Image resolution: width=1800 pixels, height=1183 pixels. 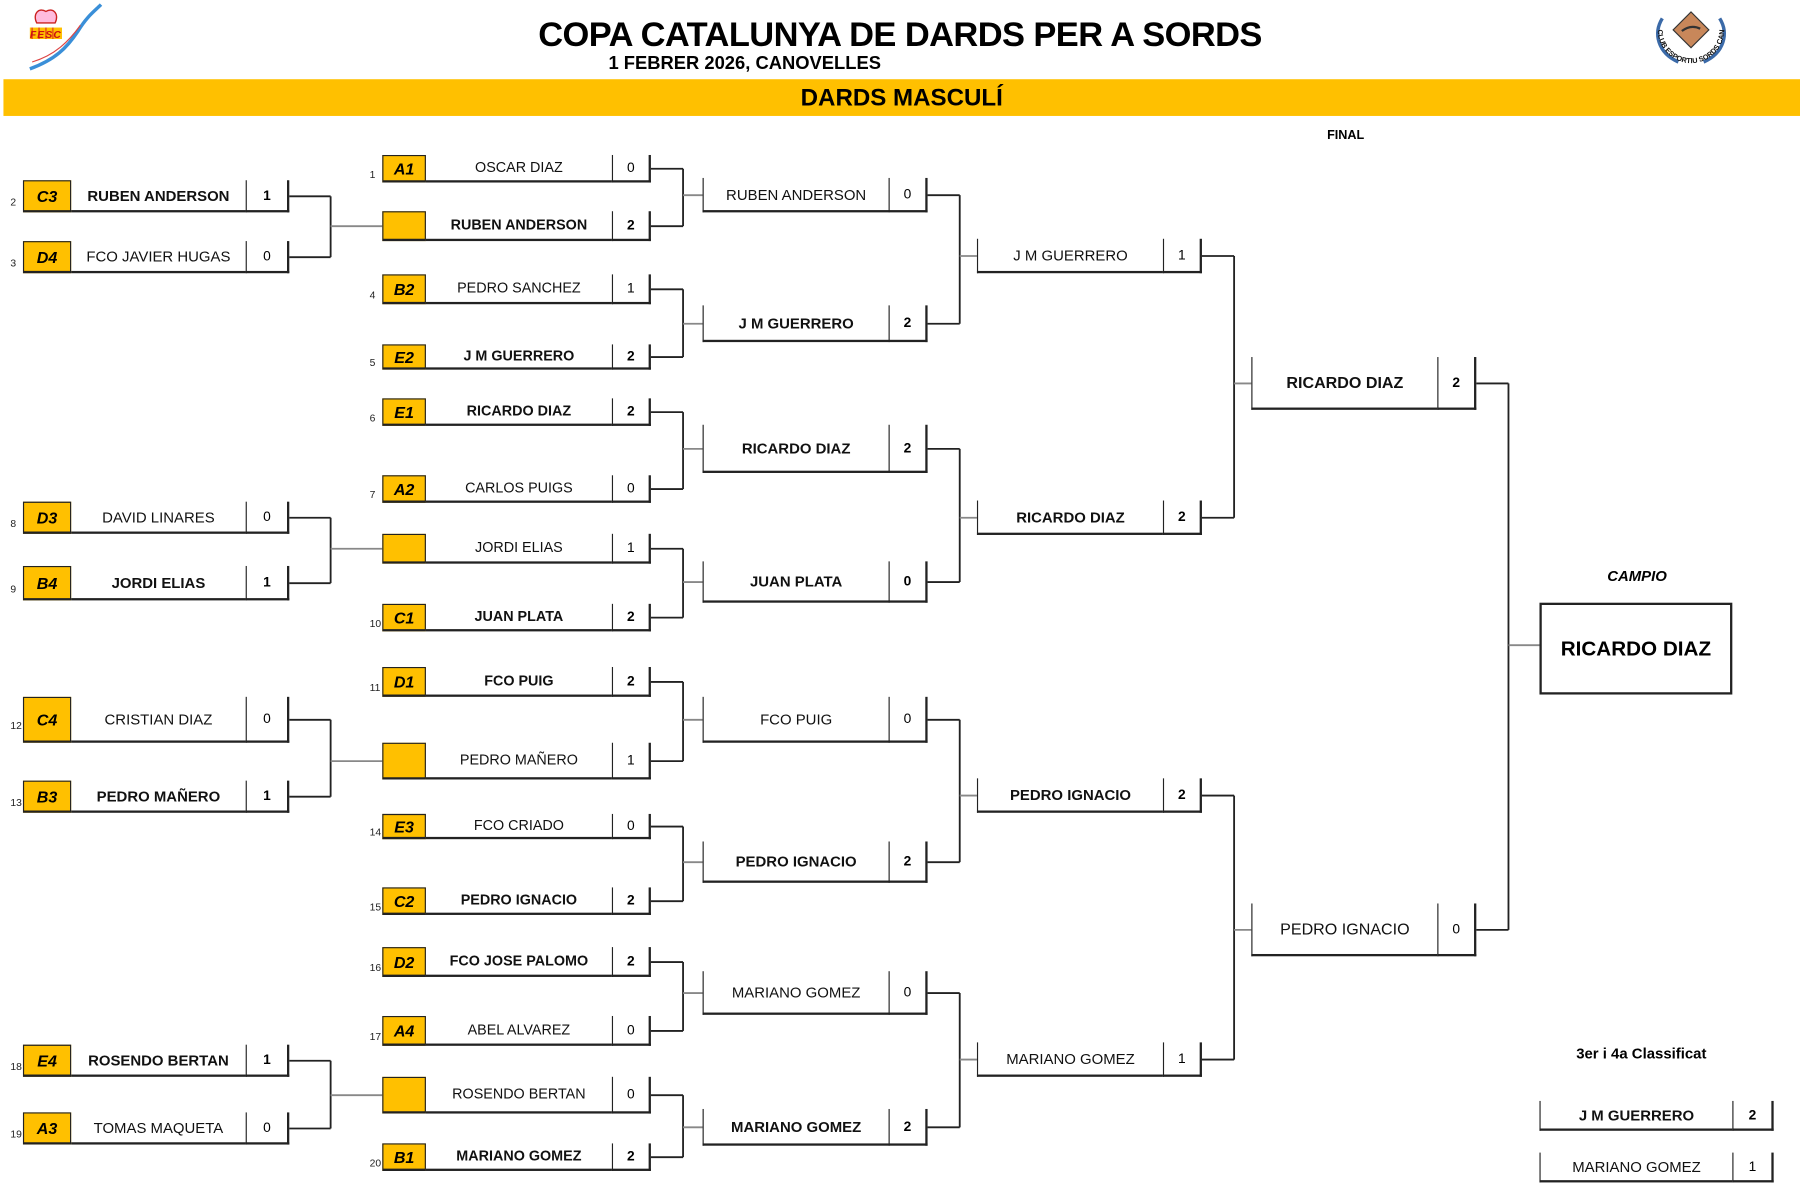 What do you see at coordinates (1685, 35) in the screenshot?
I see `club-logo: CLUB ESPORTIU SORDS CANOVELLES` at bounding box center [1685, 35].